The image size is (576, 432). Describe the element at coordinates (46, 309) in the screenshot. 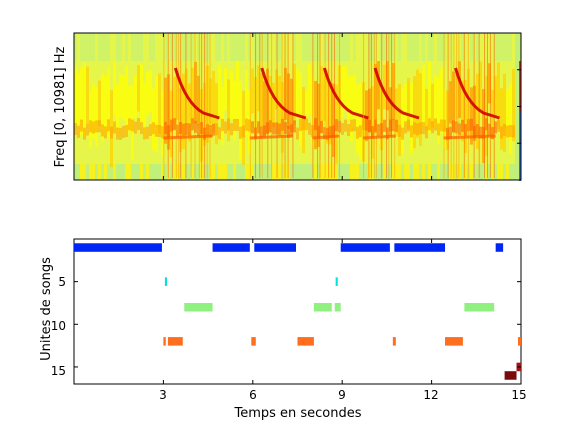

I see `units-ylabel: Unites de songs` at that location.